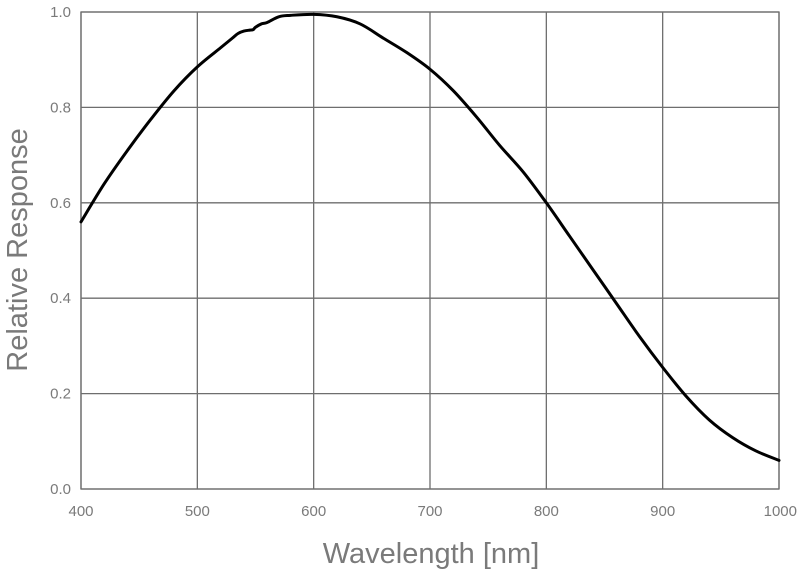 The width and height of the screenshot is (800, 573). What do you see at coordinates (60, 489) in the screenshot?
I see `y-tick-label: 0.0` at bounding box center [60, 489].